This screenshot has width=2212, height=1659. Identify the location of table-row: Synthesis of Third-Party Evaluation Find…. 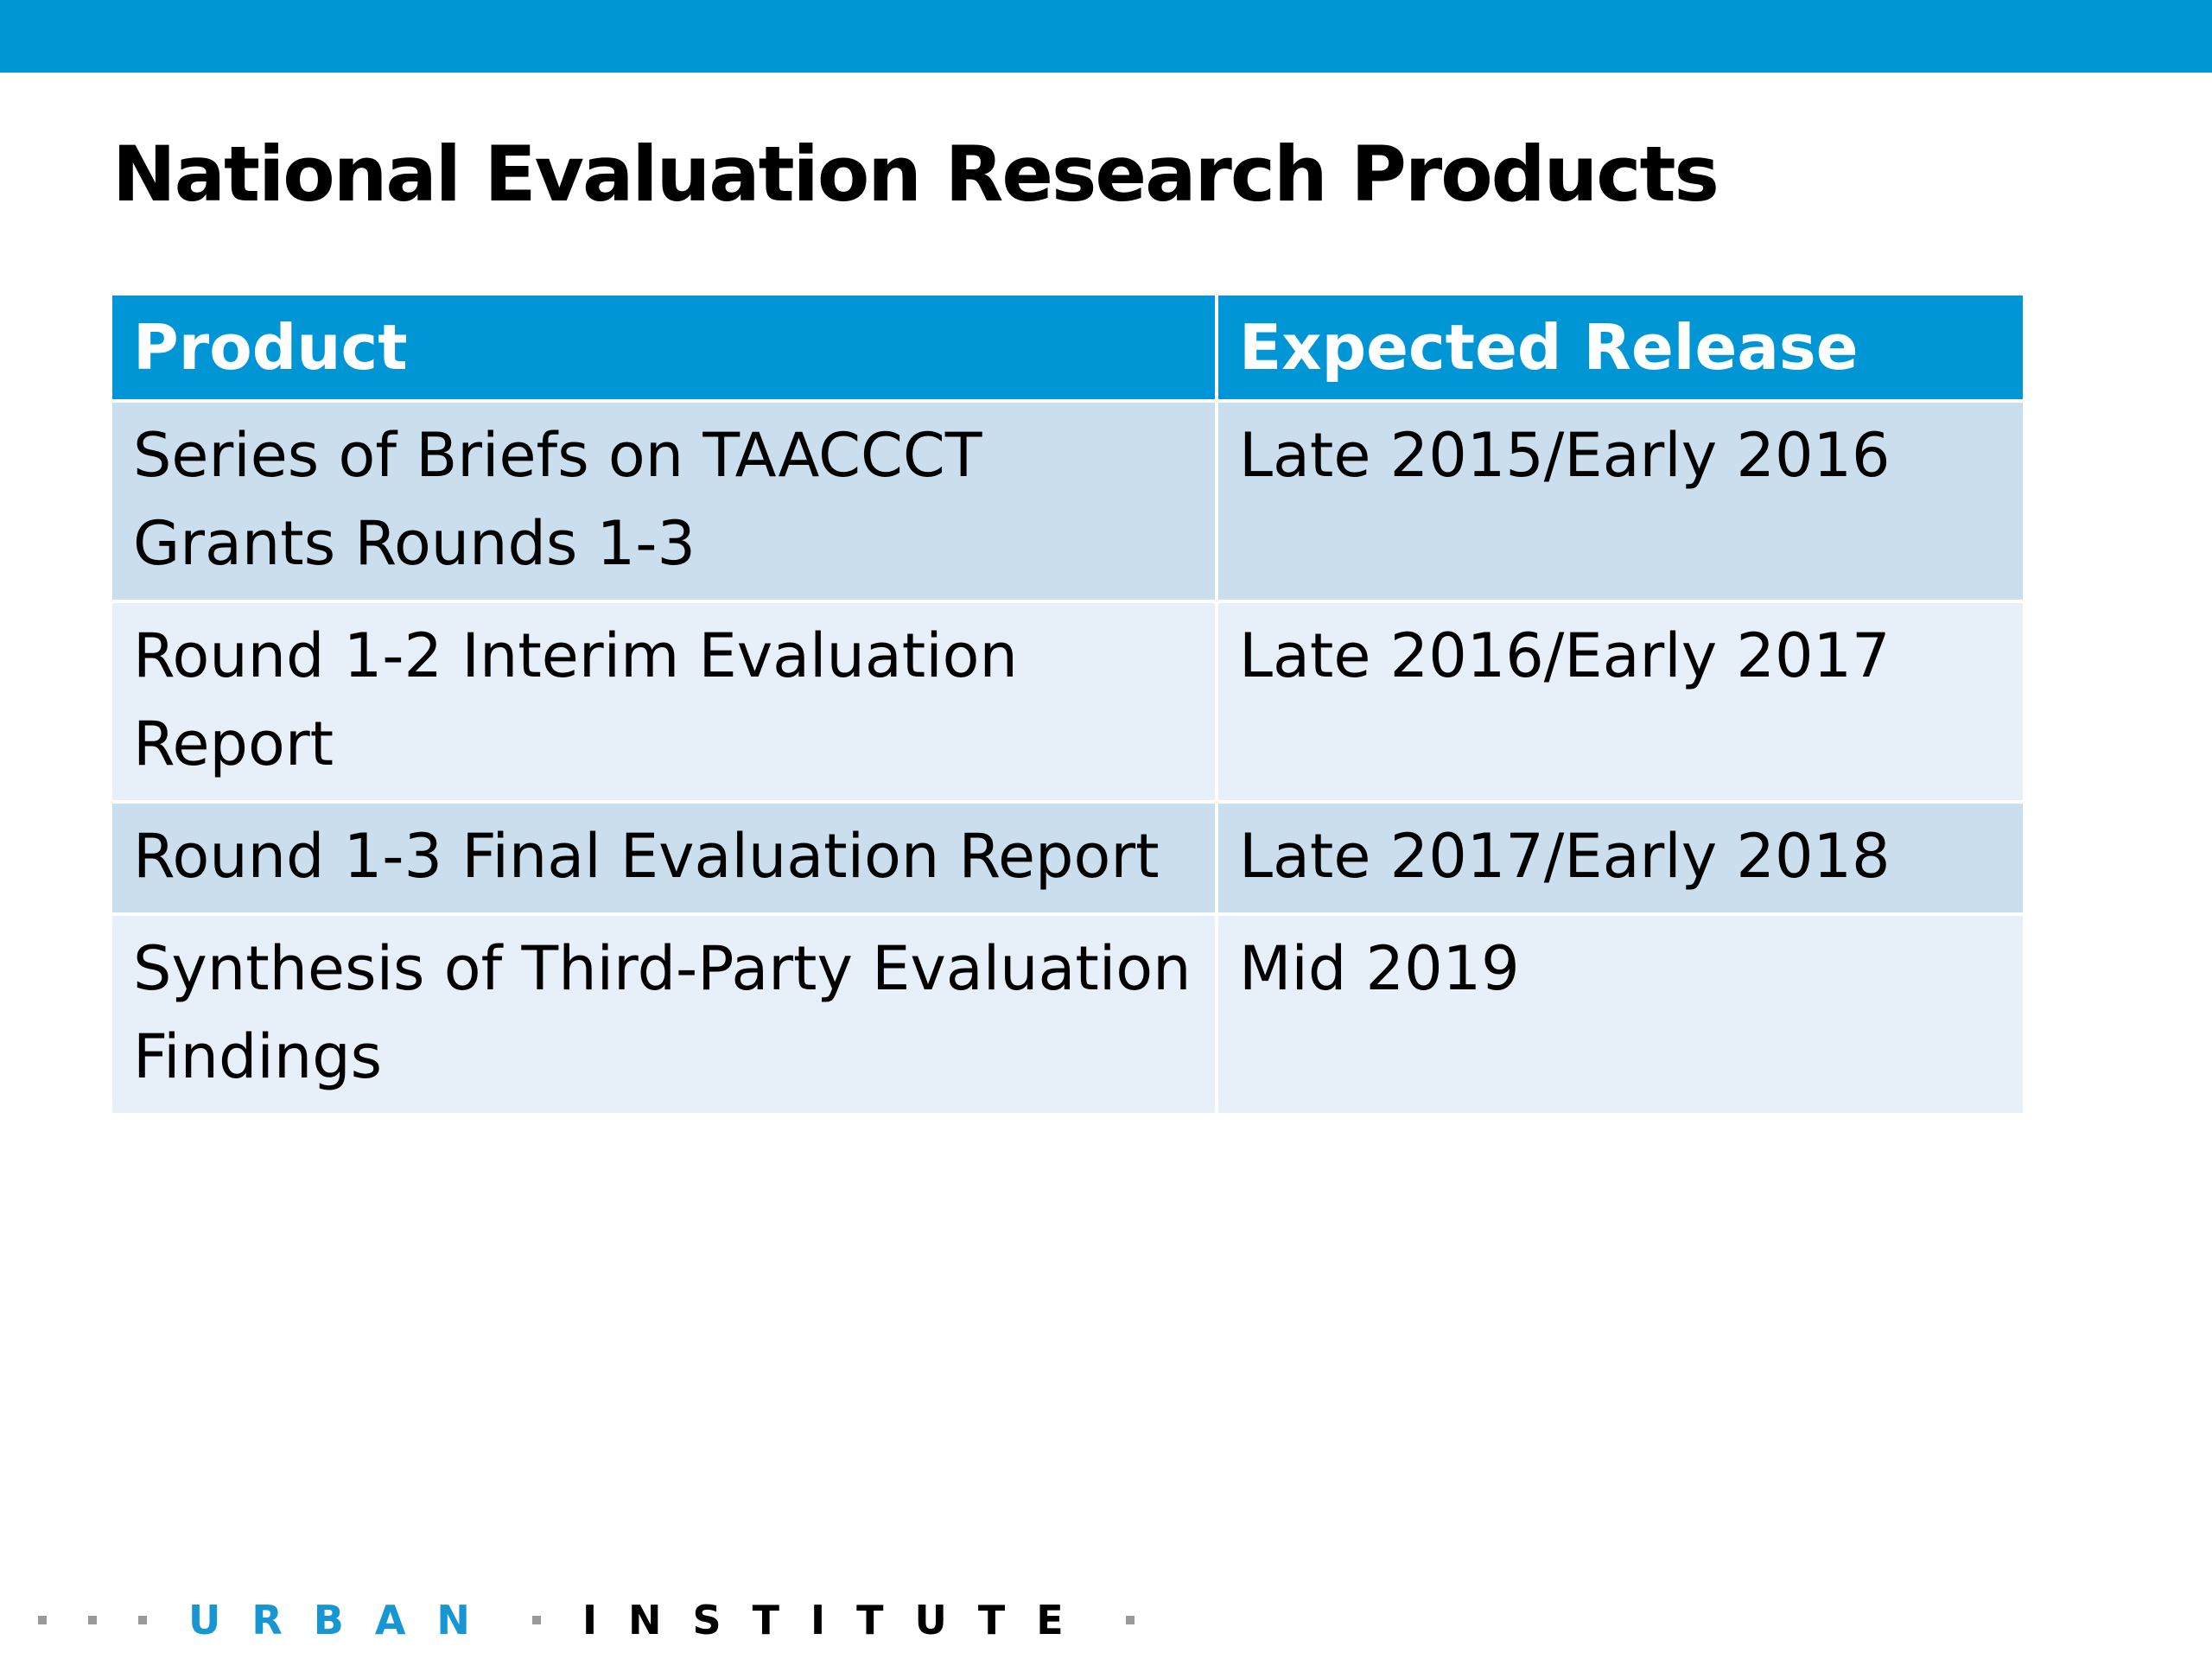
(1067, 1014).